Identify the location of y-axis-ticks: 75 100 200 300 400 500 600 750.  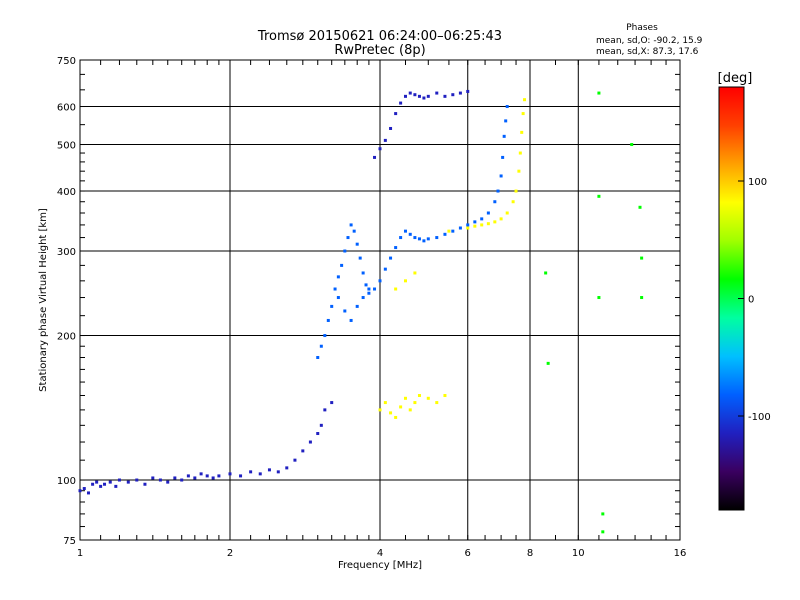
(66, 301).